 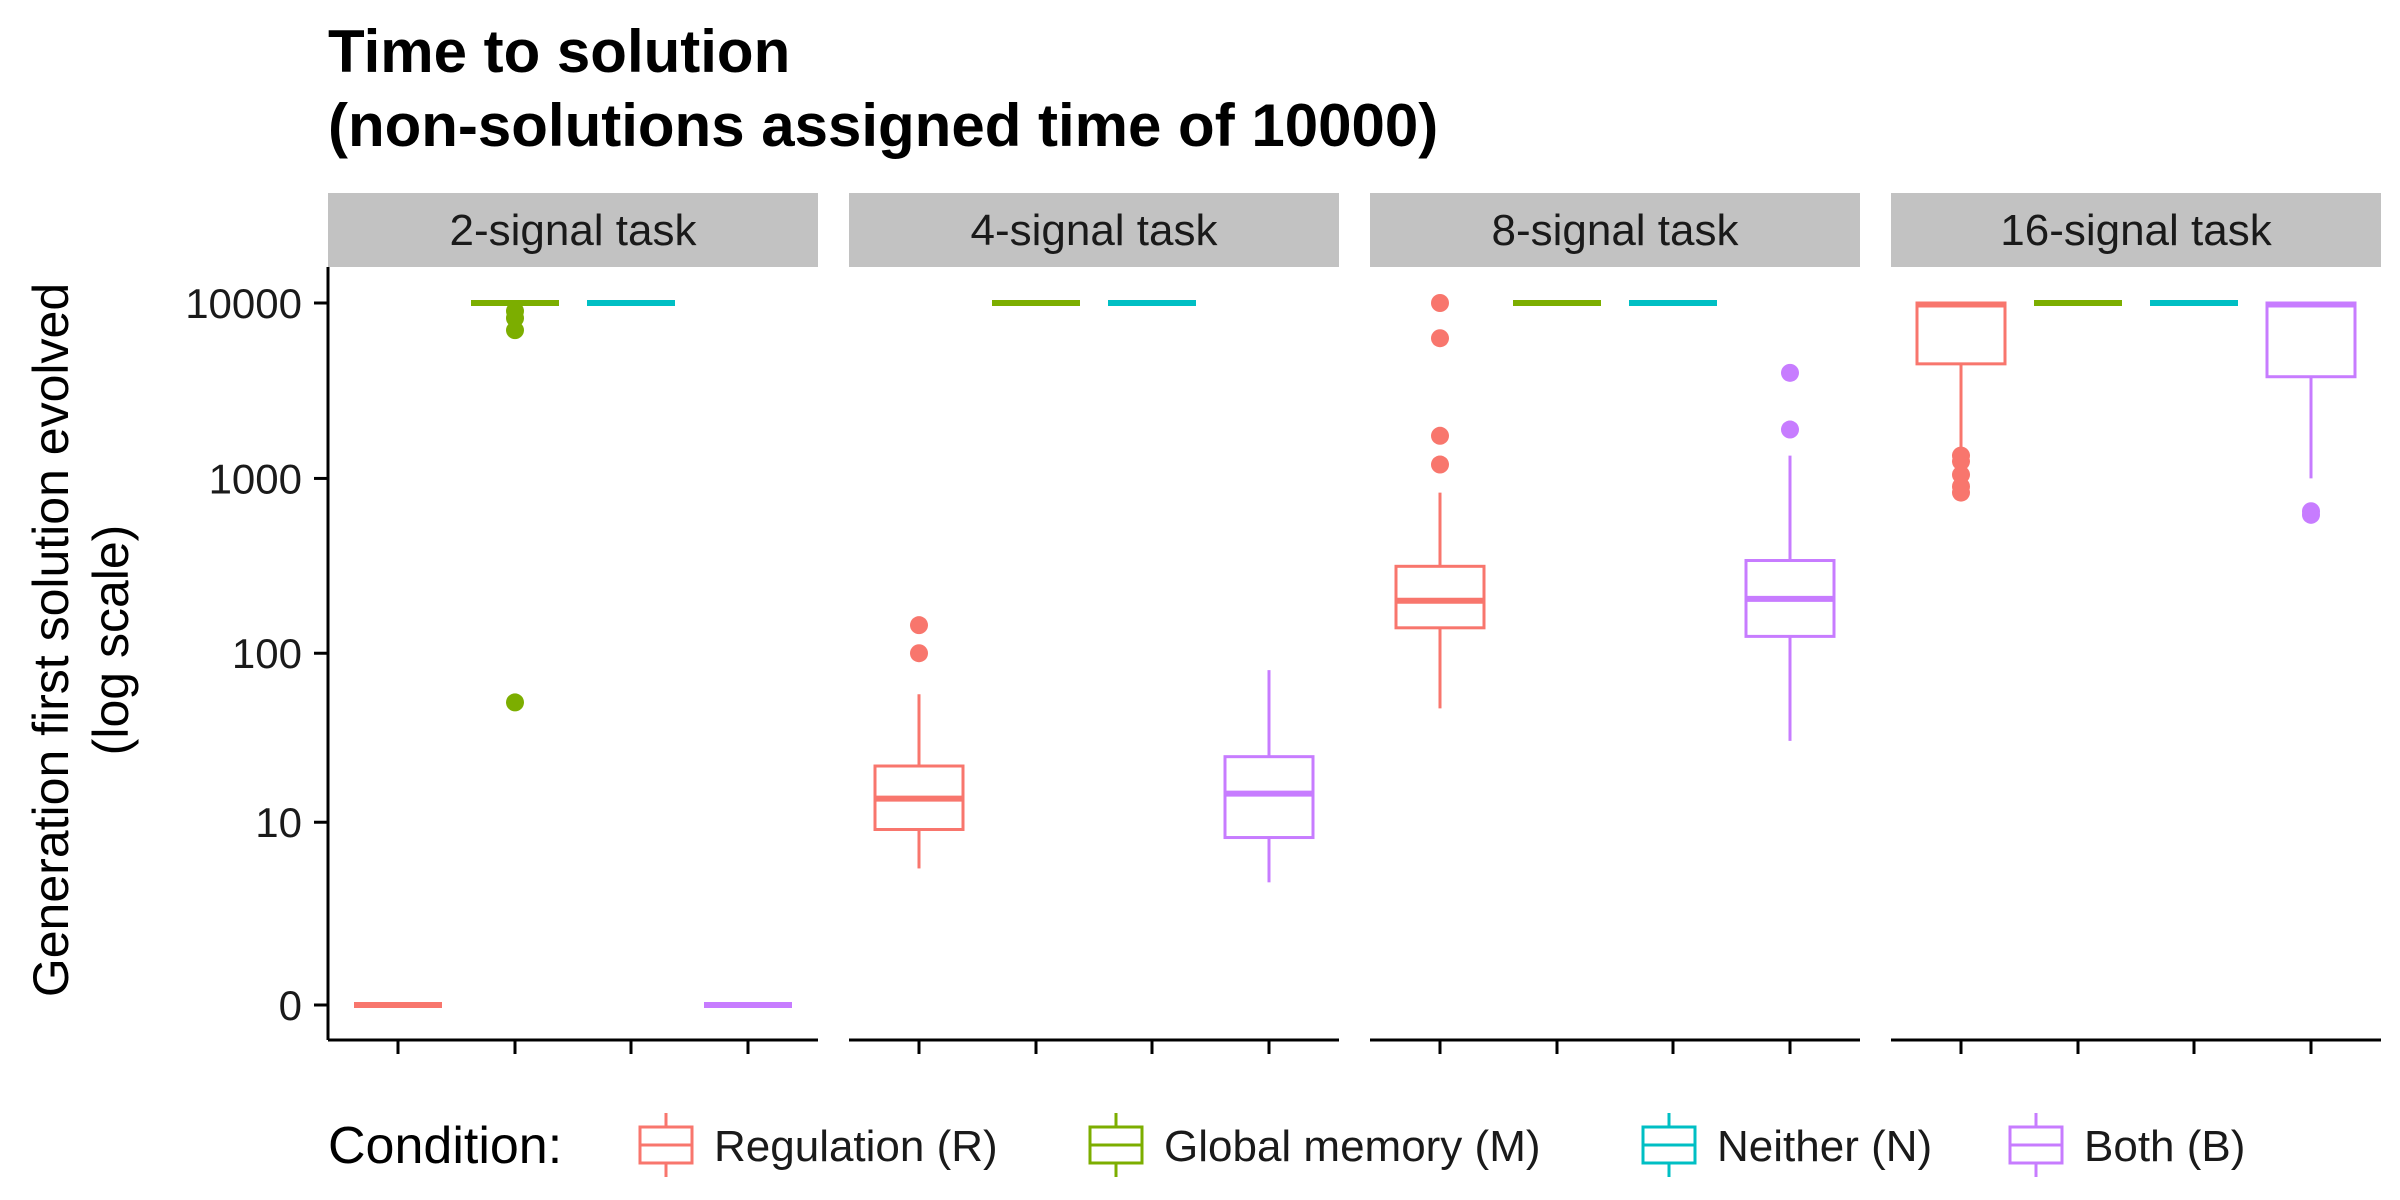 I want to click on legend-item-R: Regulation (R), so click(x=818, y=1145).